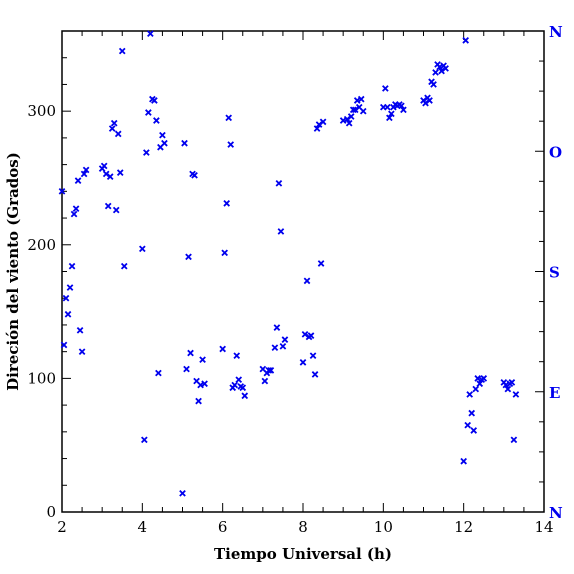  Describe the element at coordinates (41, 378) in the screenshot. I see `y-tick-label: 100` at that location.